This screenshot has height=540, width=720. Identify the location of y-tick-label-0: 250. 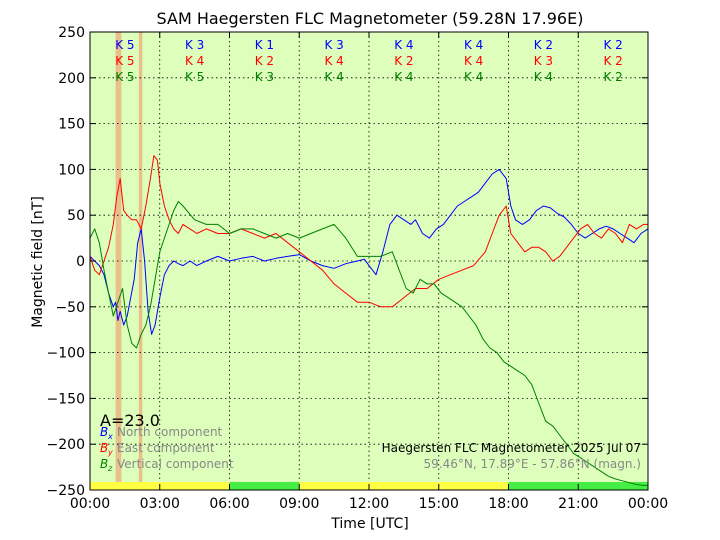
(71, 33).